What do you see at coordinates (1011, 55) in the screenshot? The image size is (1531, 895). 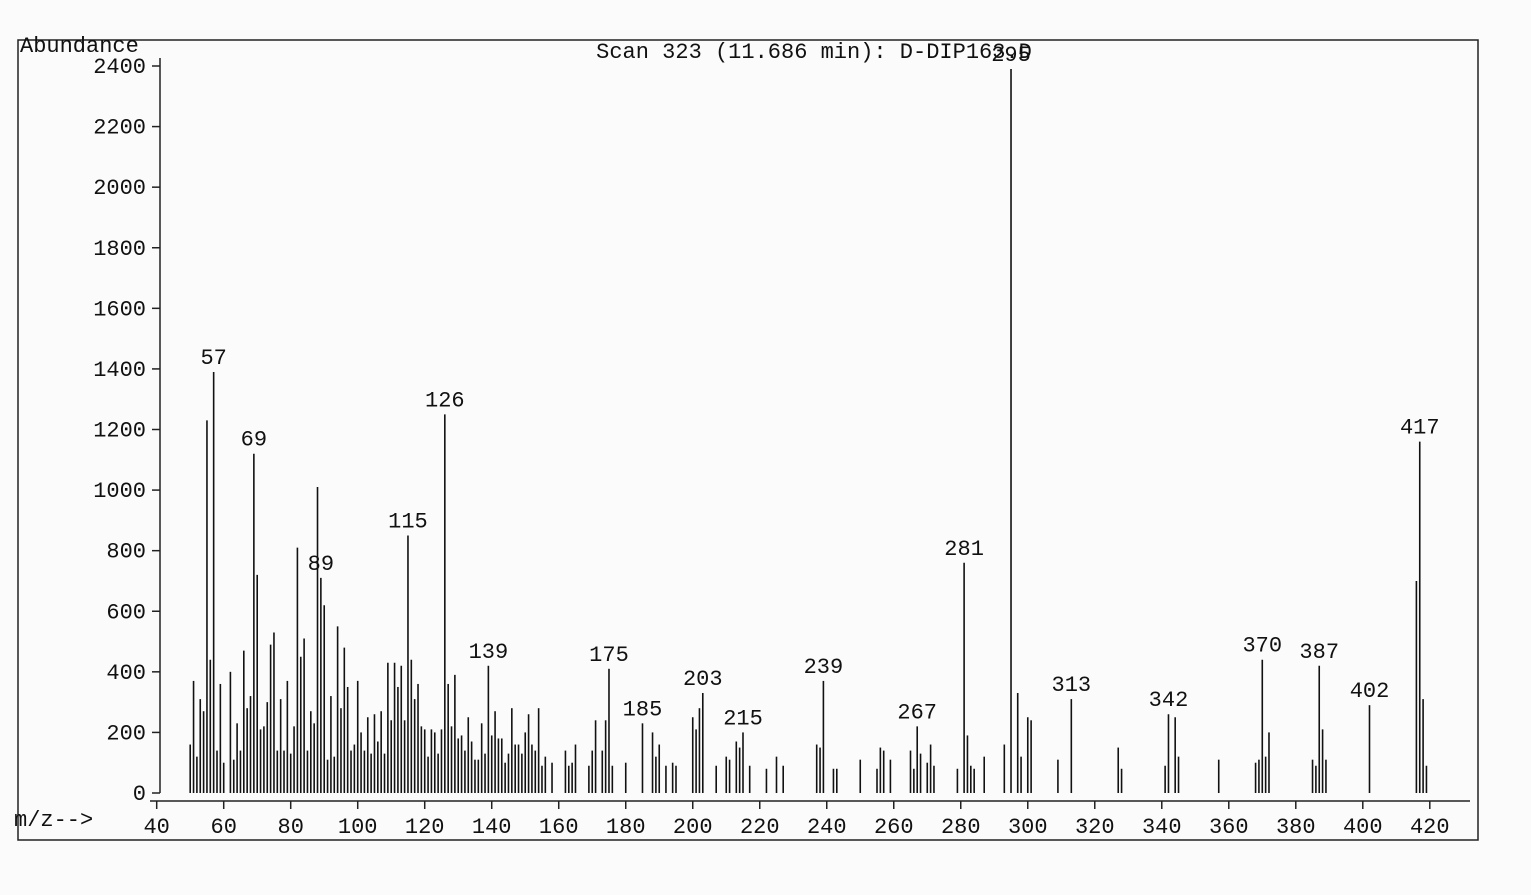 I see `peak-label: 295` at bounding box center [1011, 55].